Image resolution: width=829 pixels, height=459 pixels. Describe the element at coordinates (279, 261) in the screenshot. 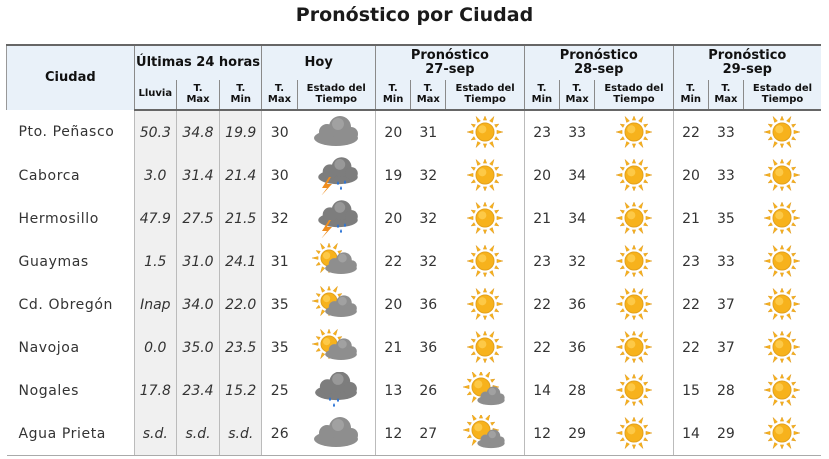

I see `hoy-tmax-value: 31` at that location.